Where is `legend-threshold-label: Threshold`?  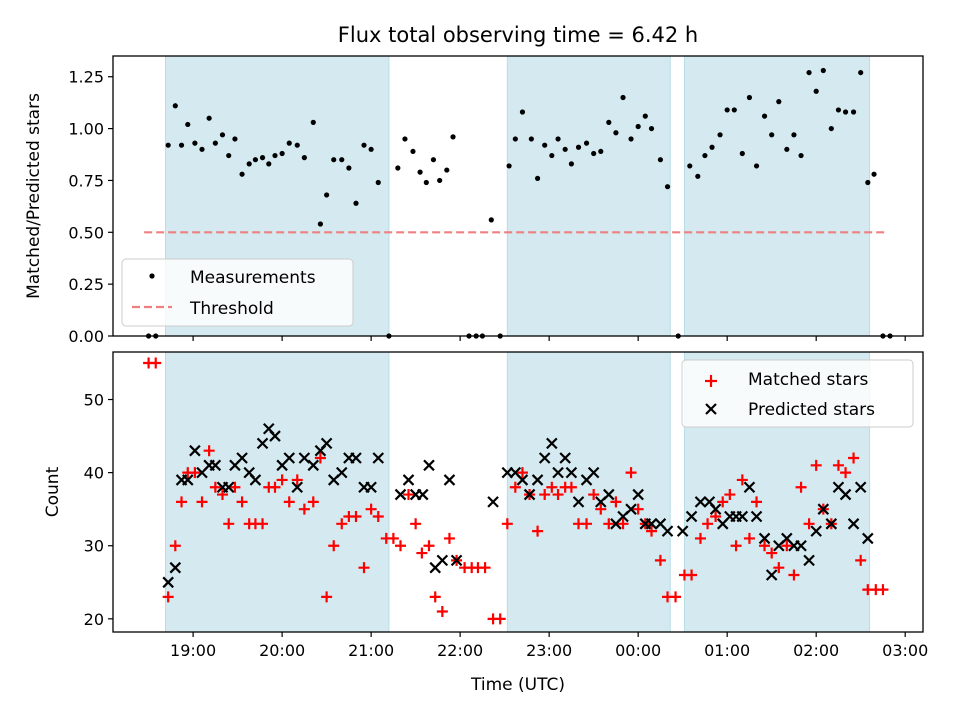 legend-threshold-label: Threshold is located at coordinates (231, 309).